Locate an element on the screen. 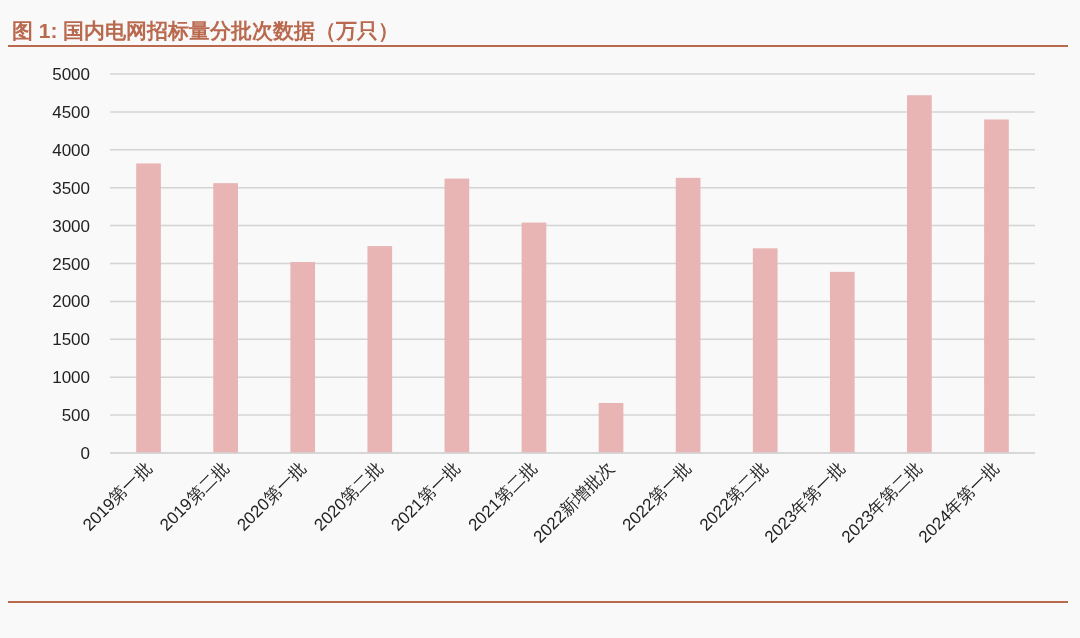  y-tick-label: 2500 is located at coordinates (71, 264).